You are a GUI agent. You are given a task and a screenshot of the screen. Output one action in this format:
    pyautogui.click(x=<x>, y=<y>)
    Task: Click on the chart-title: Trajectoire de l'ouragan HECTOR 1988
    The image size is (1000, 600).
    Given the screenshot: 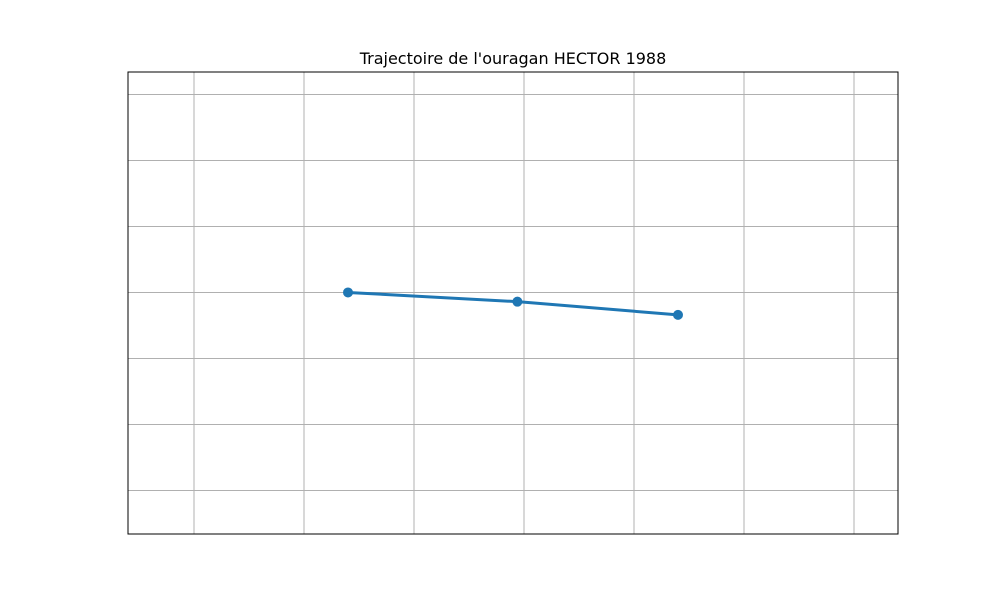 What is the action you would take?
    pyautogui.click(x=513, y=58)
    